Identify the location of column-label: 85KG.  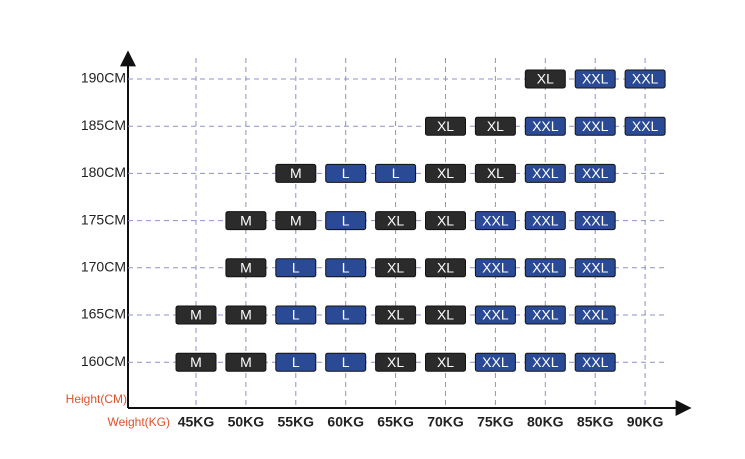
(595, 422).